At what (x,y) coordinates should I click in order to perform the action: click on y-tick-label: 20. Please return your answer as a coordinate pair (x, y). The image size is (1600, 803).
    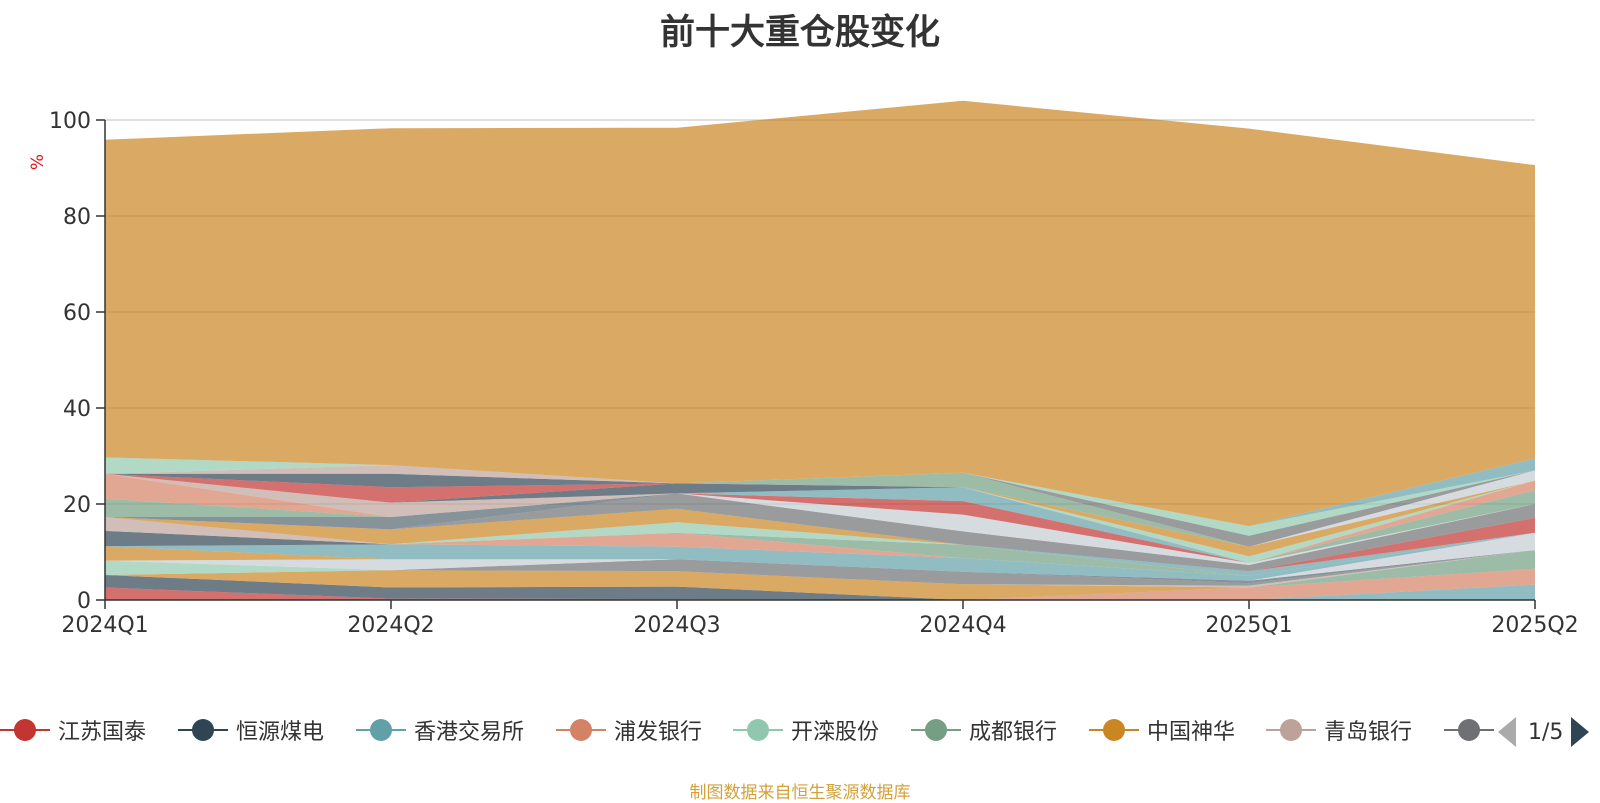
    Looking at the image, I should click on (77, 505).